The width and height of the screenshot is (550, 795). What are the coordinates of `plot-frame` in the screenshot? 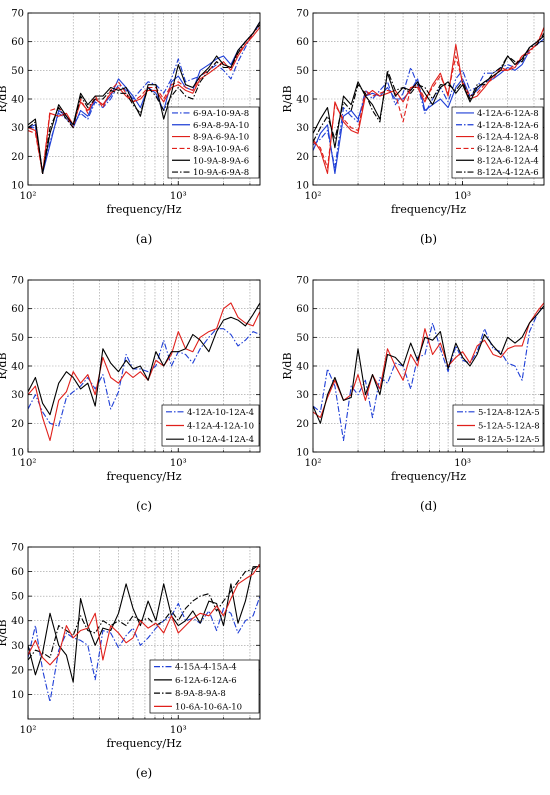 It's located at (144, 633).